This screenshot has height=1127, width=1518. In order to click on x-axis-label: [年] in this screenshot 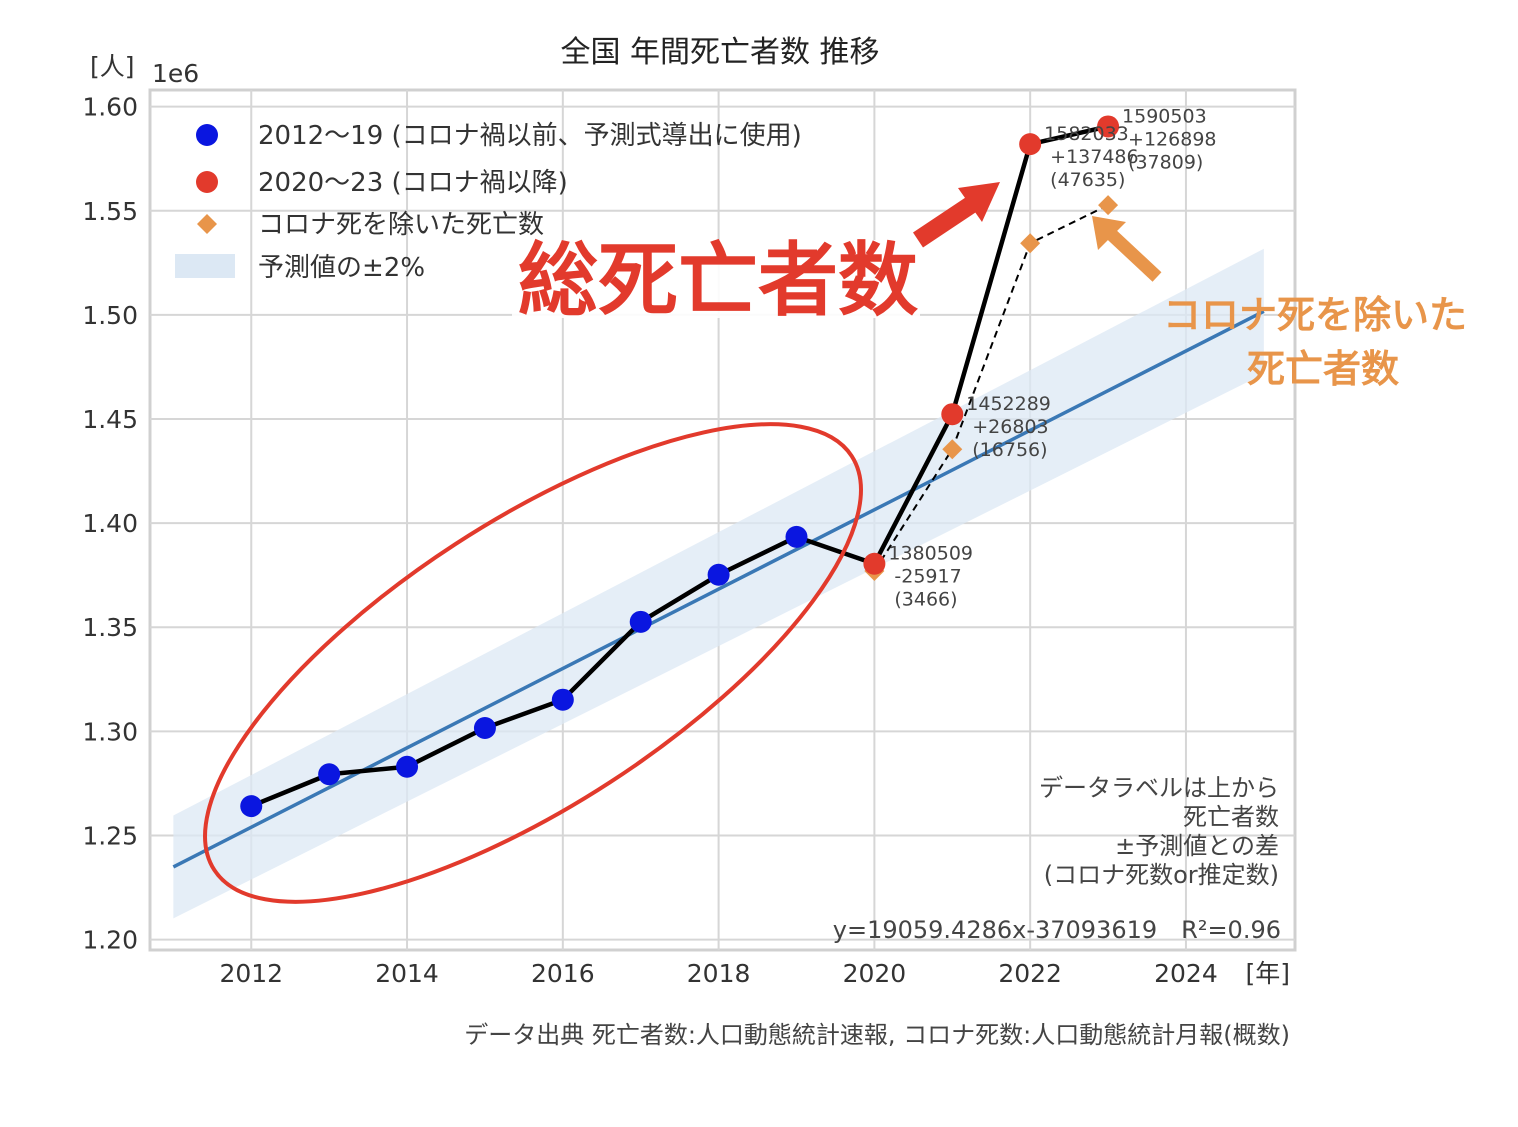, I will do `click(1267, 973)`.